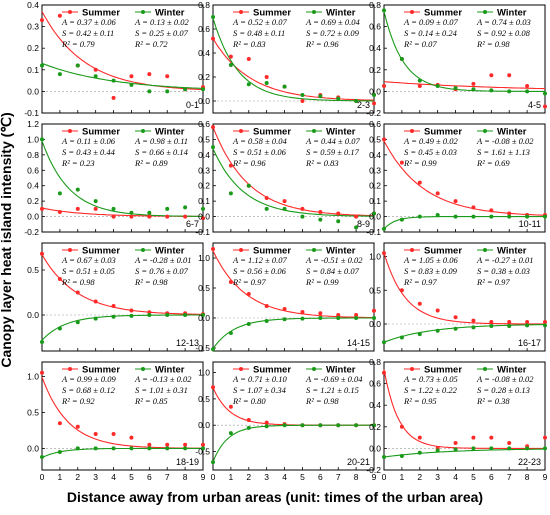  I want to click on panel-hour-label: 6-7, so click(192, 224).